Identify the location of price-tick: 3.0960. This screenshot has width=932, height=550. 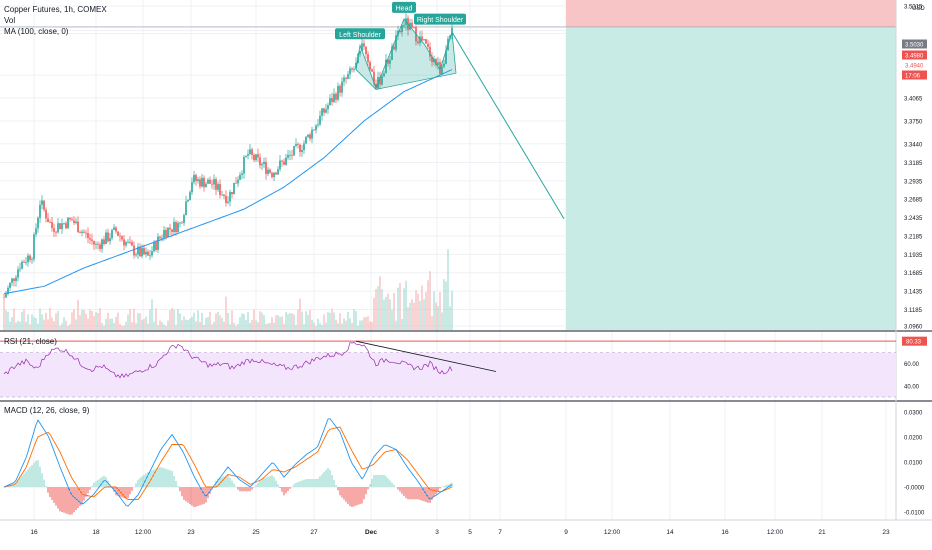
(913, 328).